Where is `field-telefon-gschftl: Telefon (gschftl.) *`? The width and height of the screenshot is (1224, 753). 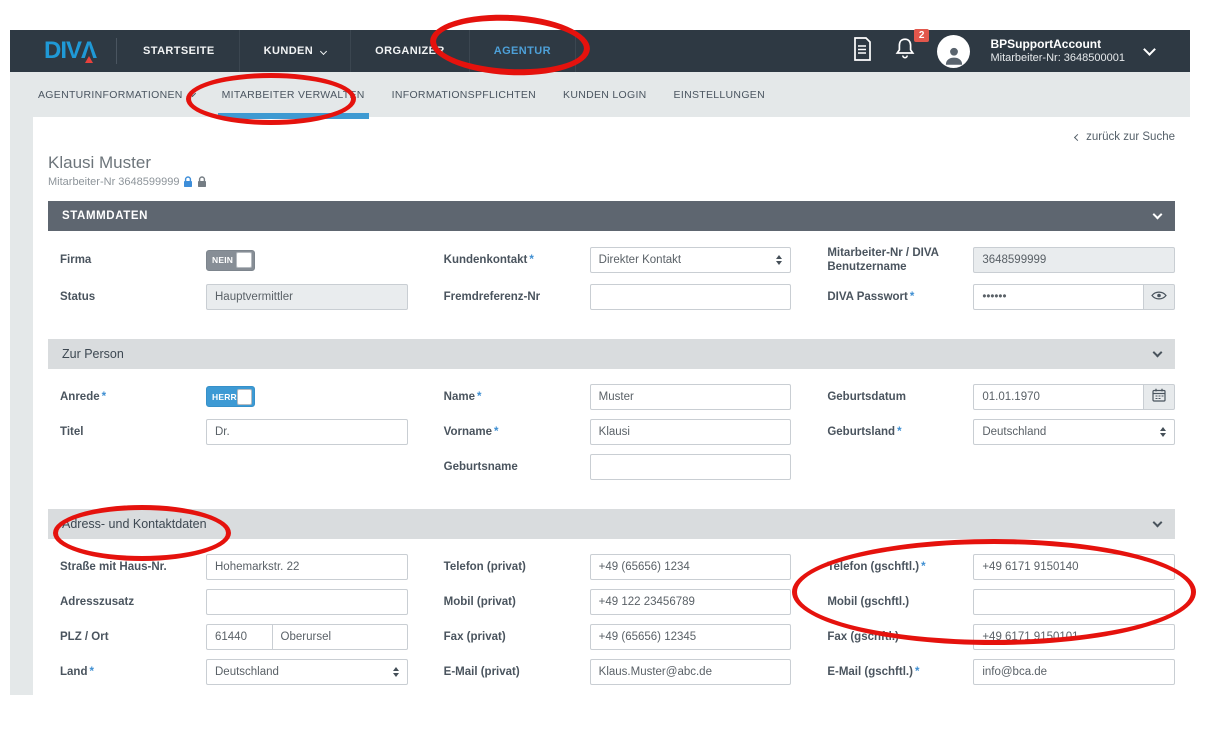
field-telefon-gschftl: Telefon (gschftl.) * is located at coordinates (995, 566).